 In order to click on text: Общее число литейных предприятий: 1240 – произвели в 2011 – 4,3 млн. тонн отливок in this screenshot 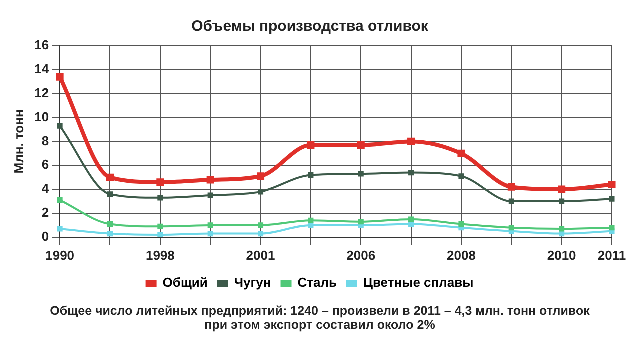, I will do `click(320, 311)`.